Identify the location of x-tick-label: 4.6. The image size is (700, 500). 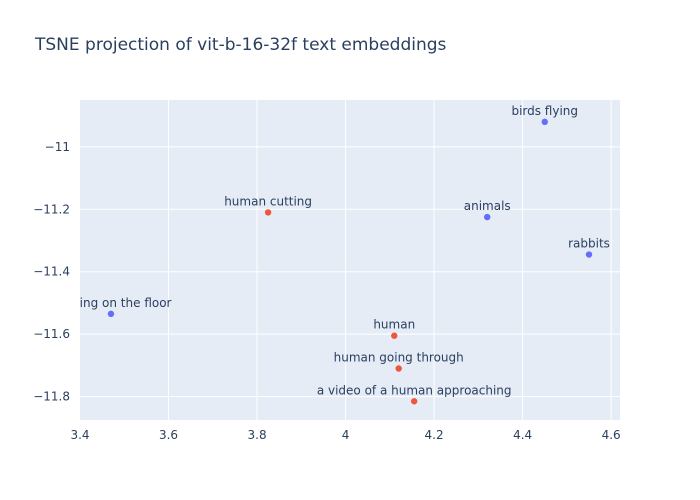
(611, 435).